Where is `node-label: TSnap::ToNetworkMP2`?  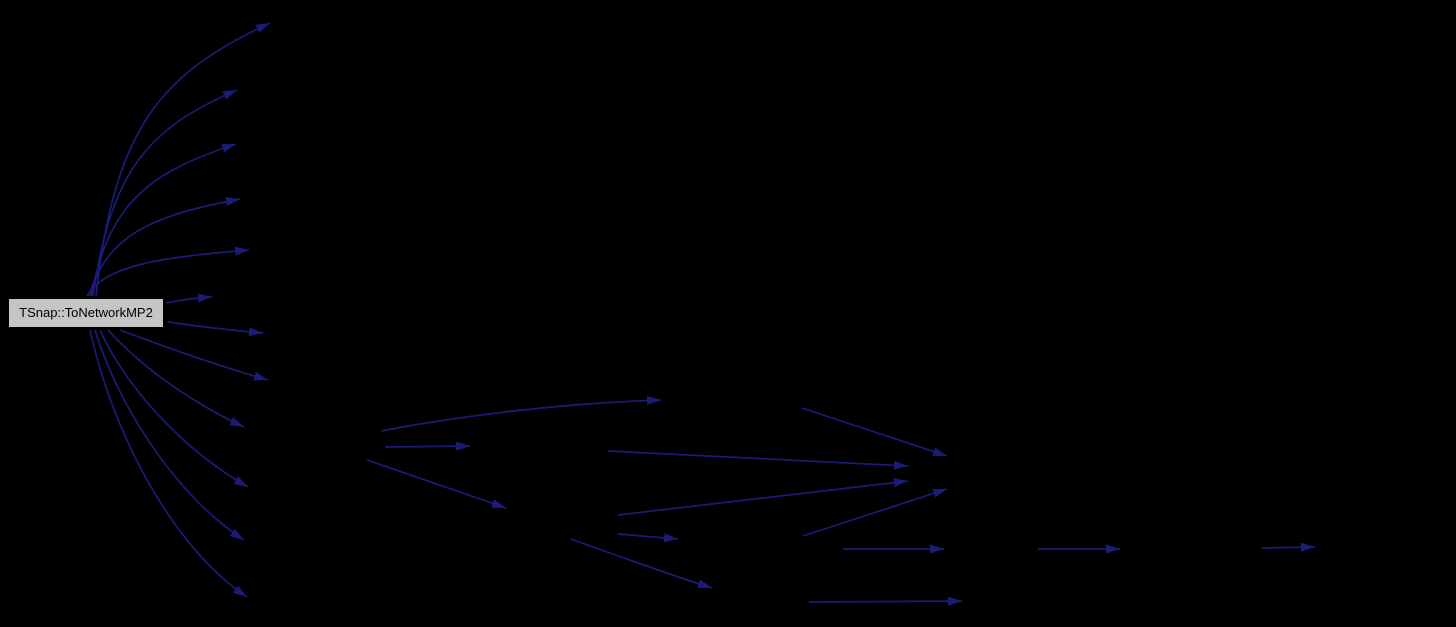
node-label: TSnap::ToNetworkMP2 is located at coordinates (86, 312).